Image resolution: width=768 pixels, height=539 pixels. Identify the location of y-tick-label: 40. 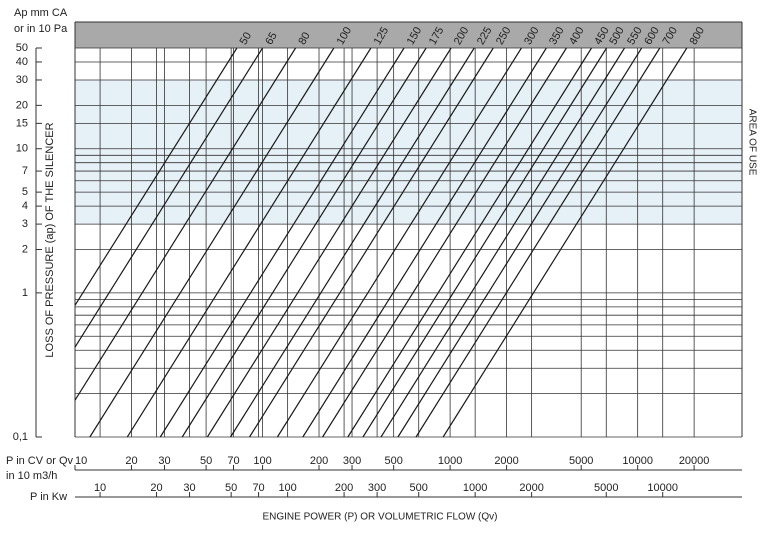
(22, 62).